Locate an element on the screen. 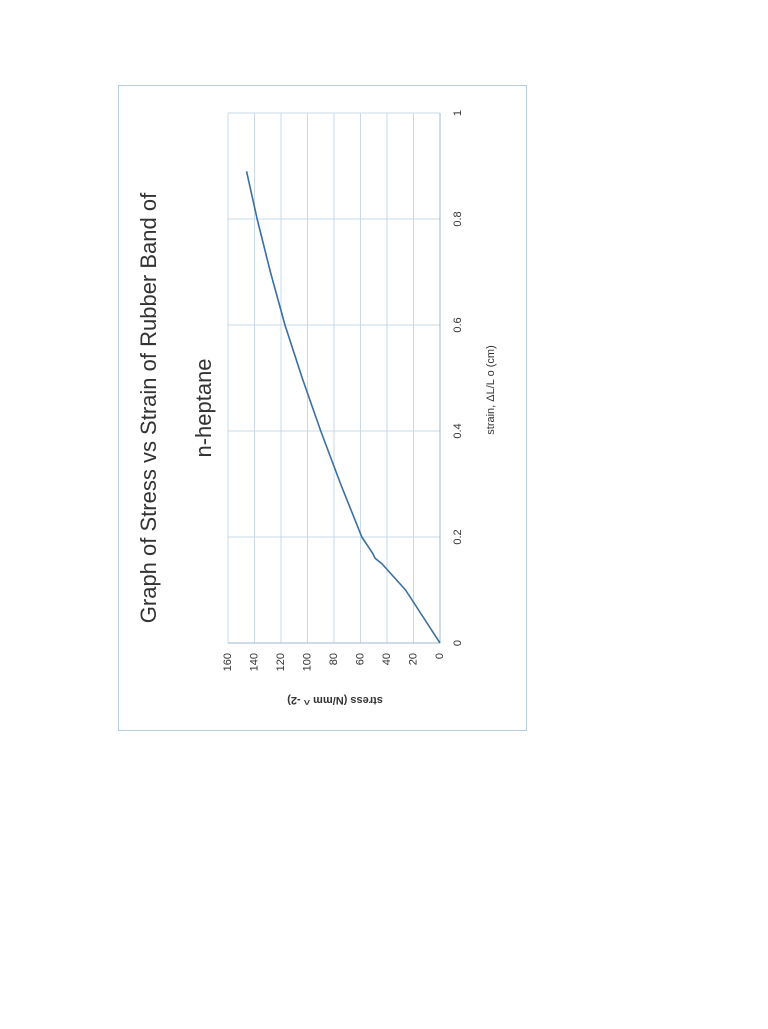  y-tick-label: 60 is located at coordinates (360, 659).